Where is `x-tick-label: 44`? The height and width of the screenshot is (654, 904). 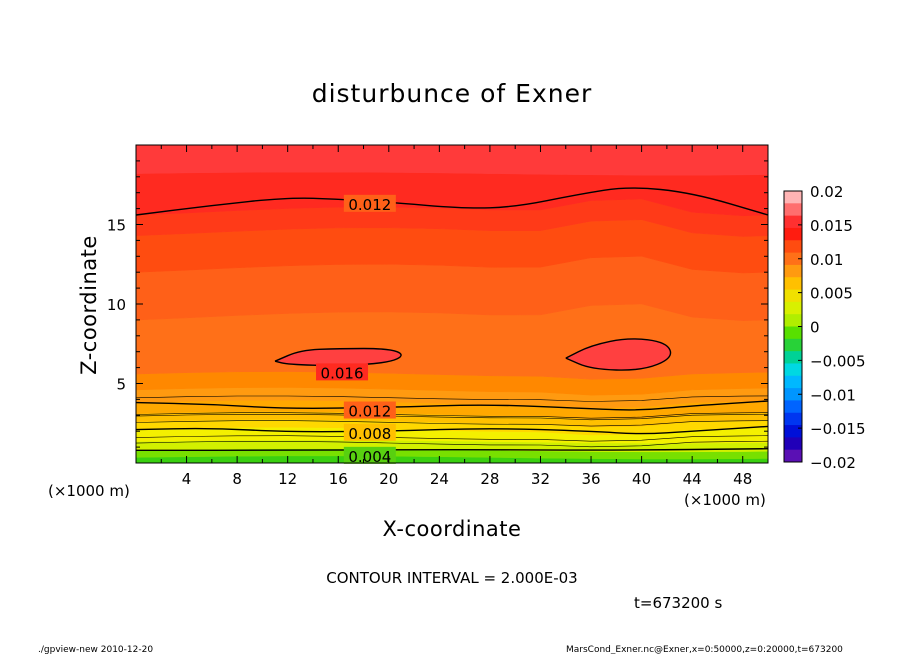 x-tick-label: 44 is located at coordinates (692, 479).